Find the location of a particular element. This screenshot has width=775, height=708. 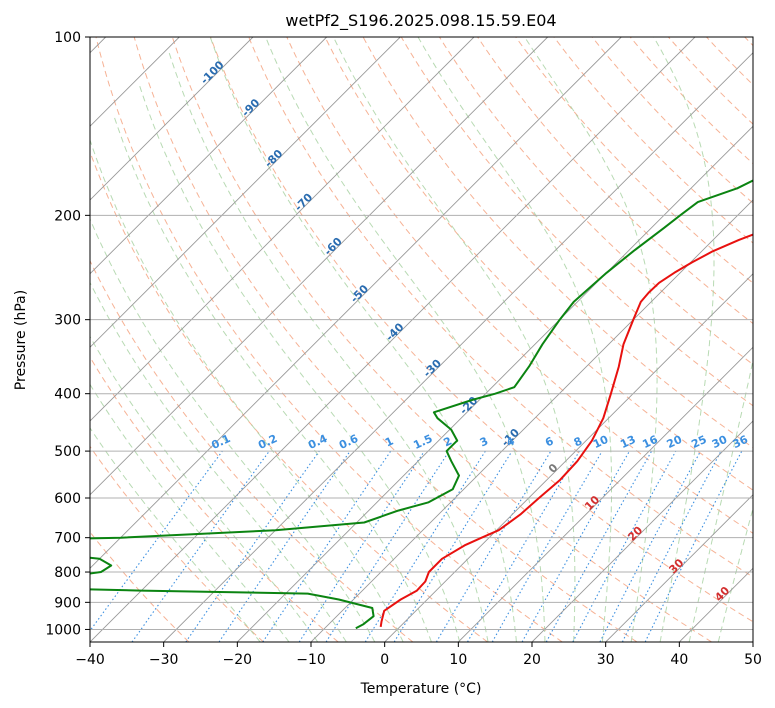

x-tick-label: 40 is located at coordinates (679, 660).